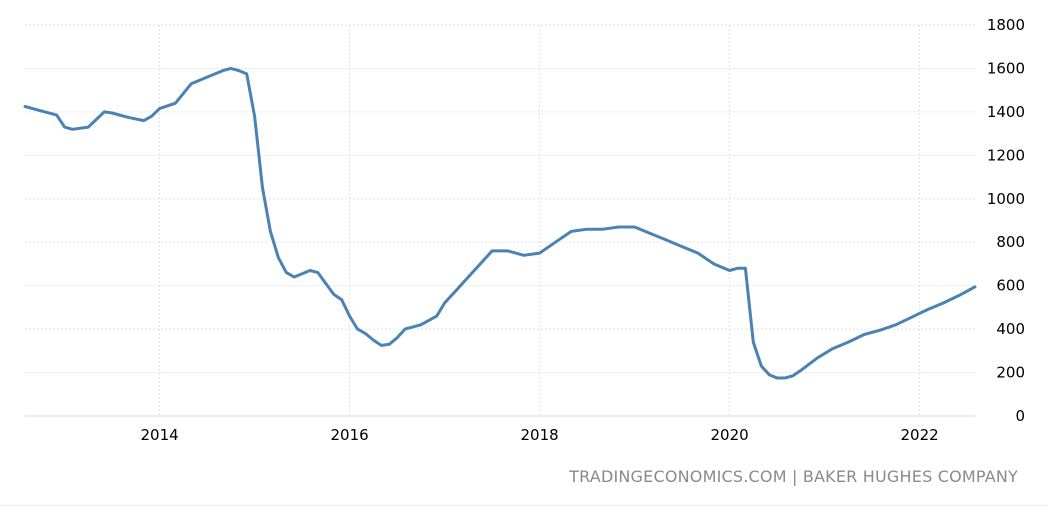  Describe the element at coordinates (159, 435) in the screenshot. I see `x-tick-label: 2014` at that location.